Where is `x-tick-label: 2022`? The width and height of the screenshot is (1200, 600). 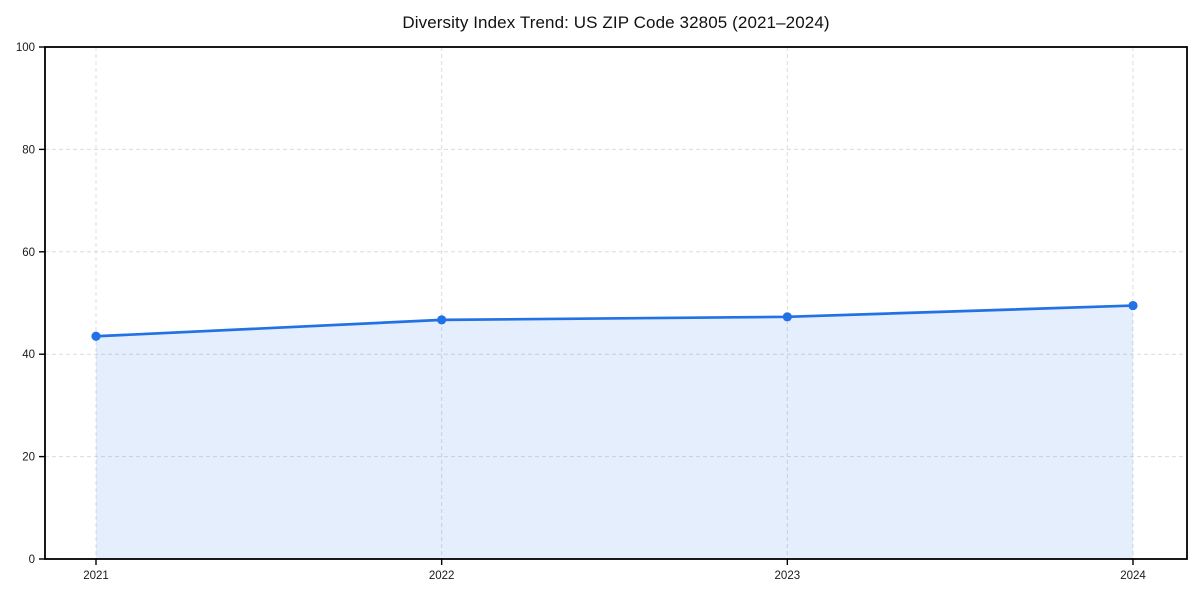 x-tick-label: 2022 is located at coordinates (442, 576).